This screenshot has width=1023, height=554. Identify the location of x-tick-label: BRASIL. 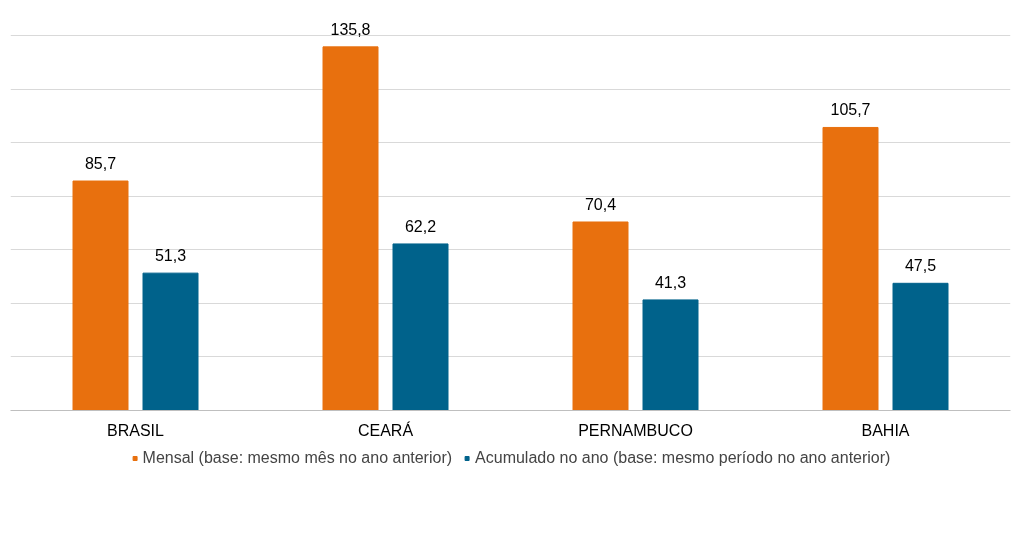
(136, 430).